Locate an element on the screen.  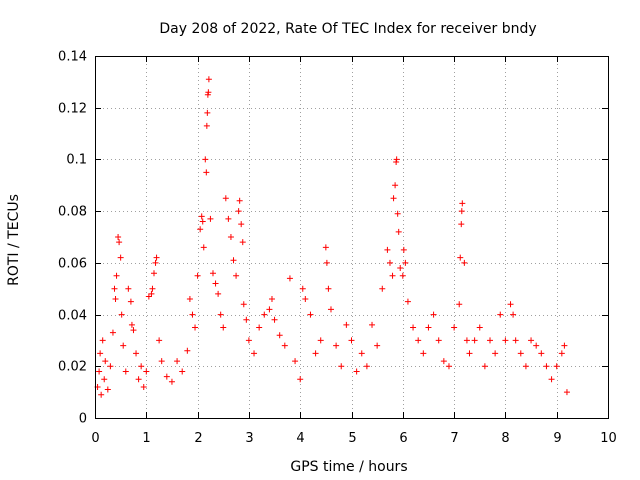
x-tick-label: 2 is located at coordinates (198, 438).